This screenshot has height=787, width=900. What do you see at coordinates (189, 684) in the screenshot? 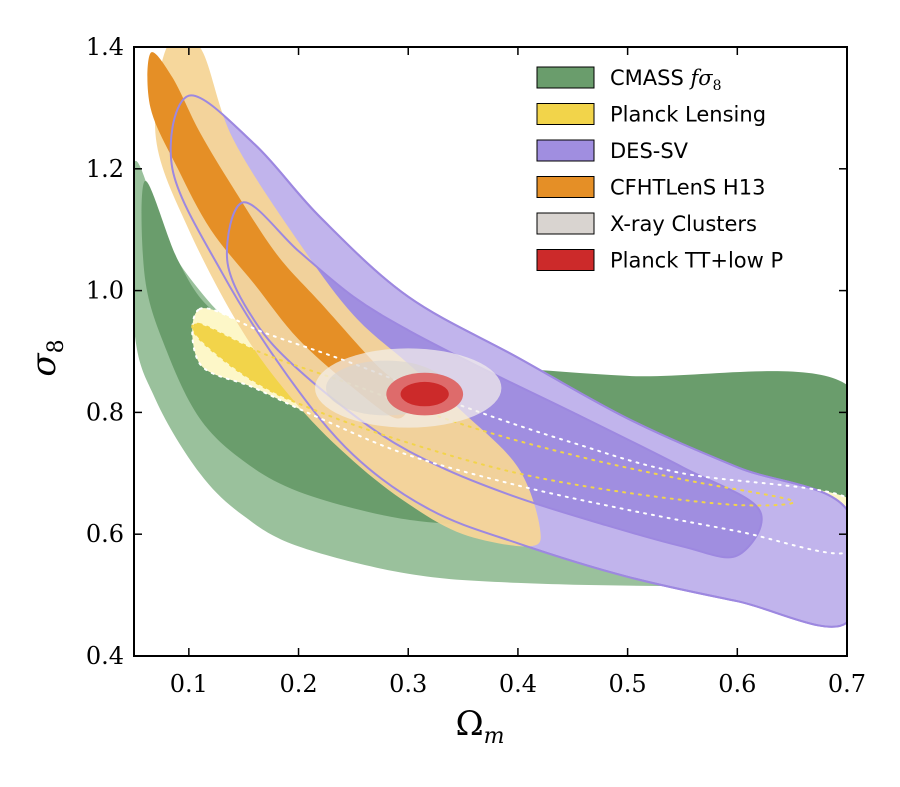
I see `x-tick-label: 0.1` at bounding box center [189, 684].